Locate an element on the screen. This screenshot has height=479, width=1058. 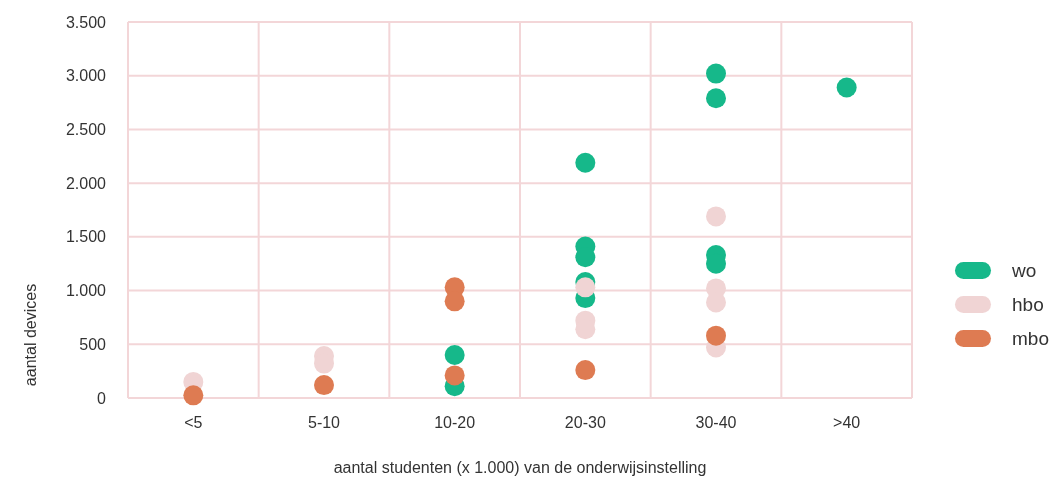
y-tick-label: 3.000 is located at coordinates (86, 76).